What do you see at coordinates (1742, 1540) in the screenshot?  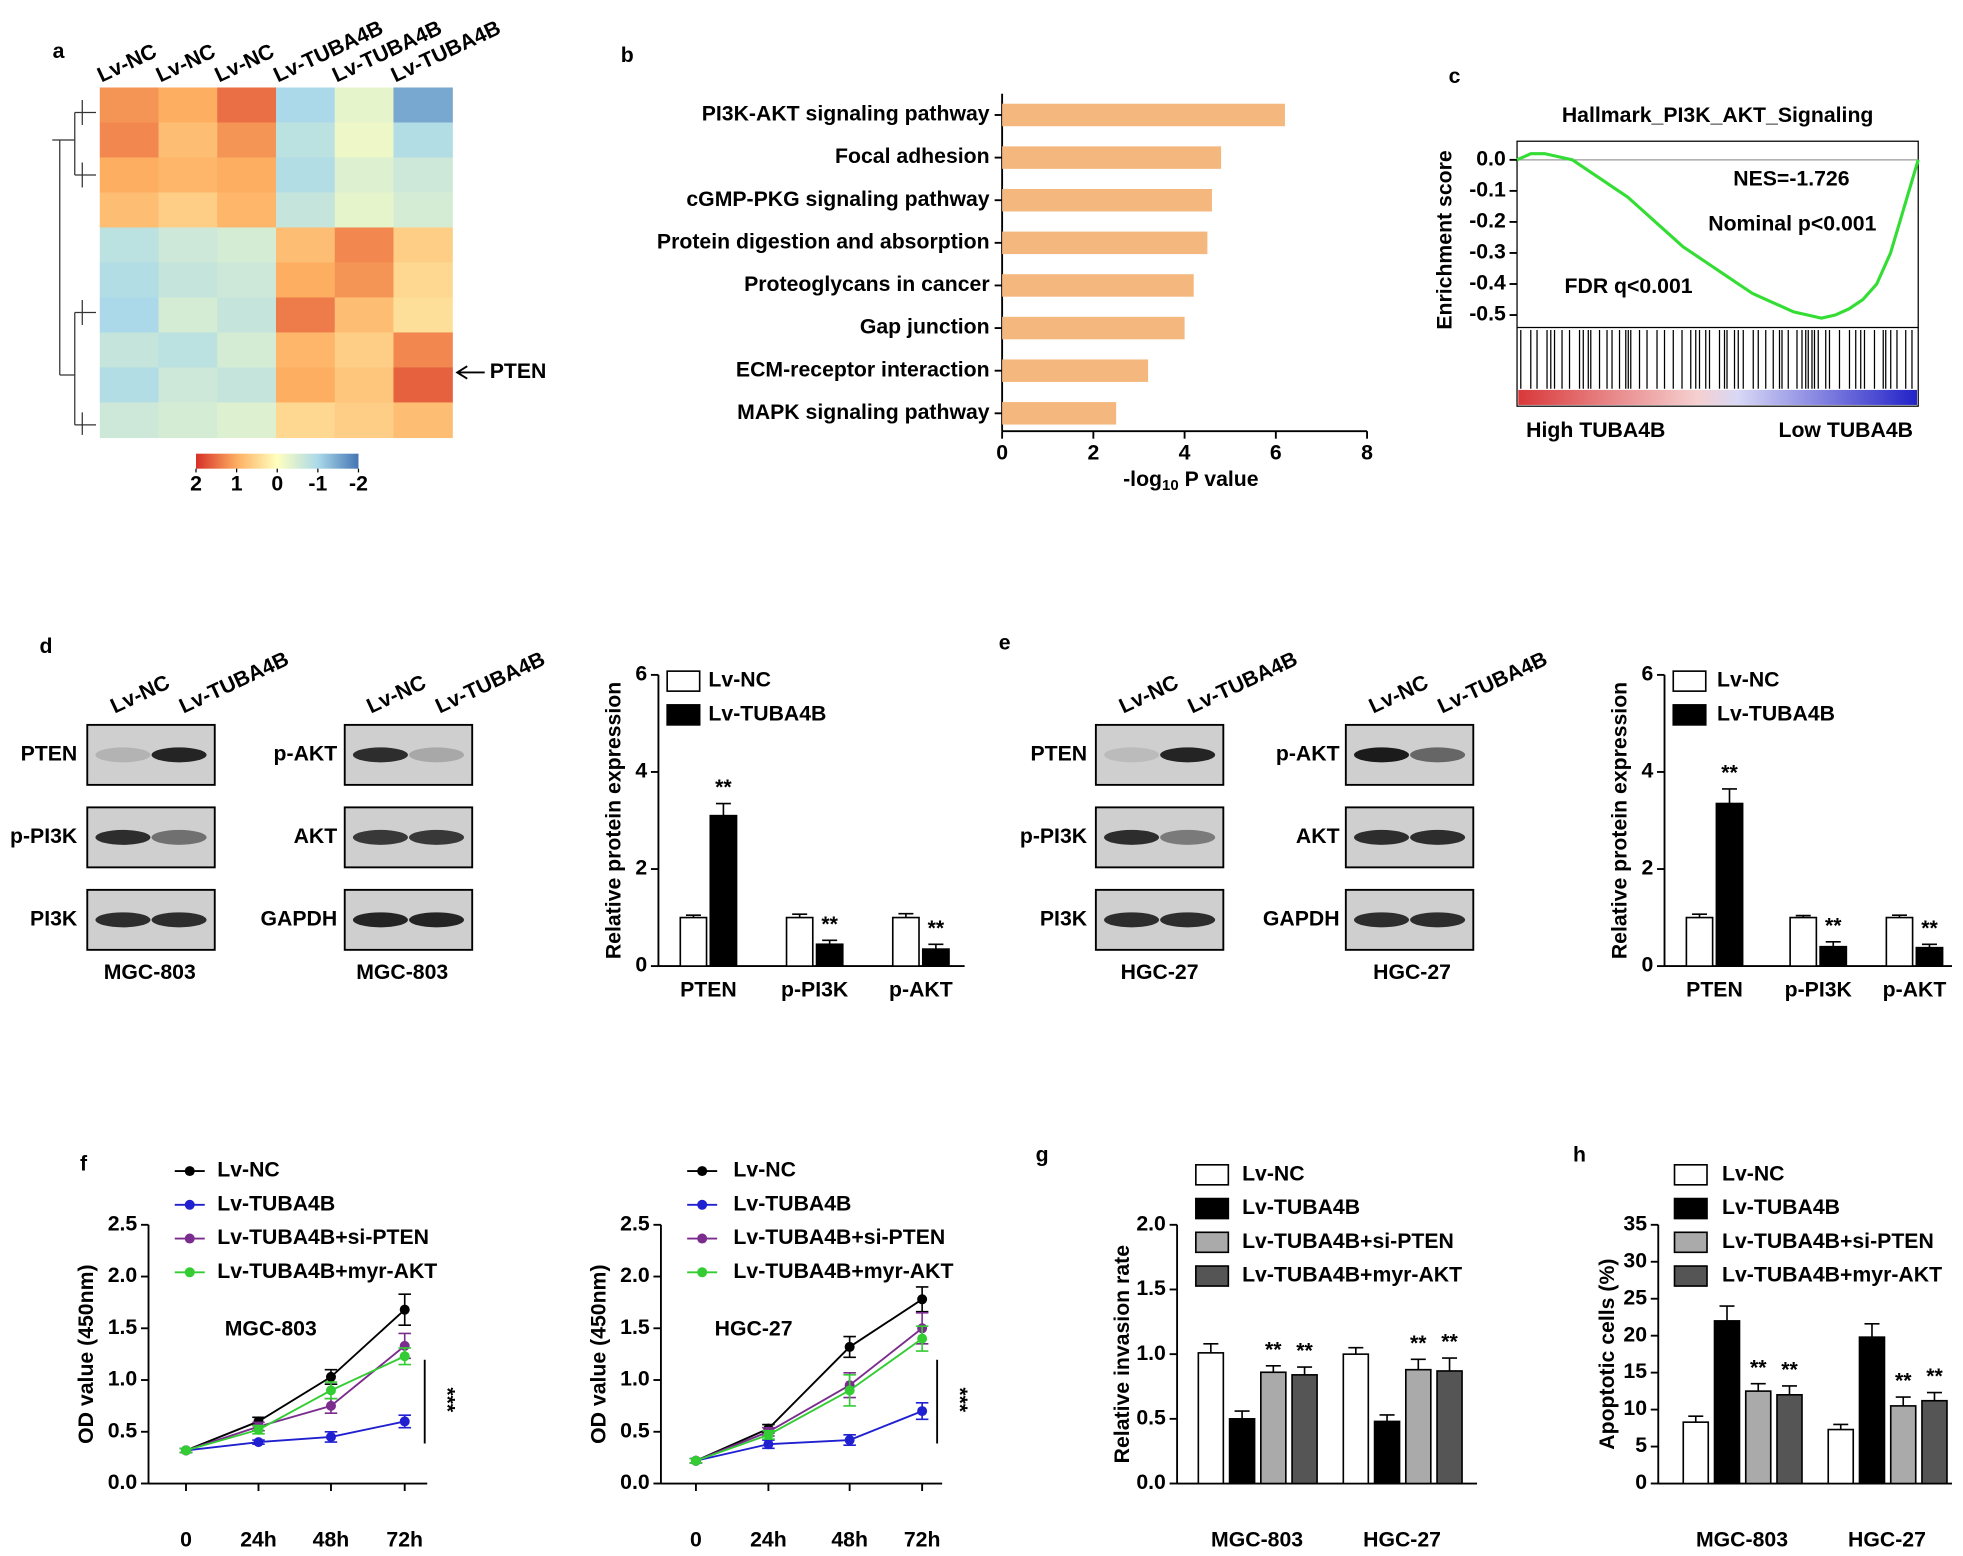 I see `x-tick-label: MGC-803` at bounding box center [1742, 1540].